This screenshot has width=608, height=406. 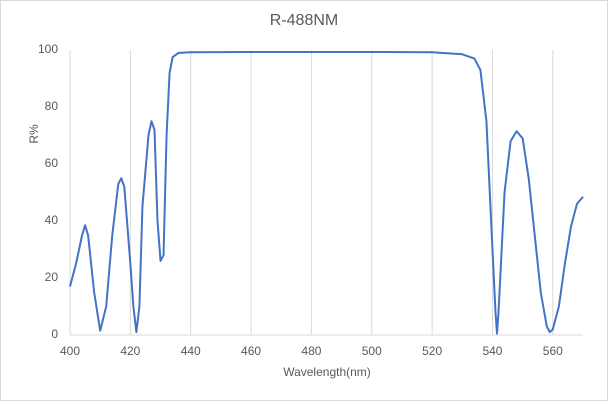 What do you see at coordinates (372, 351) in the screenshot?
I see `x-tick-label: 500` at bounding box center [372, 351].